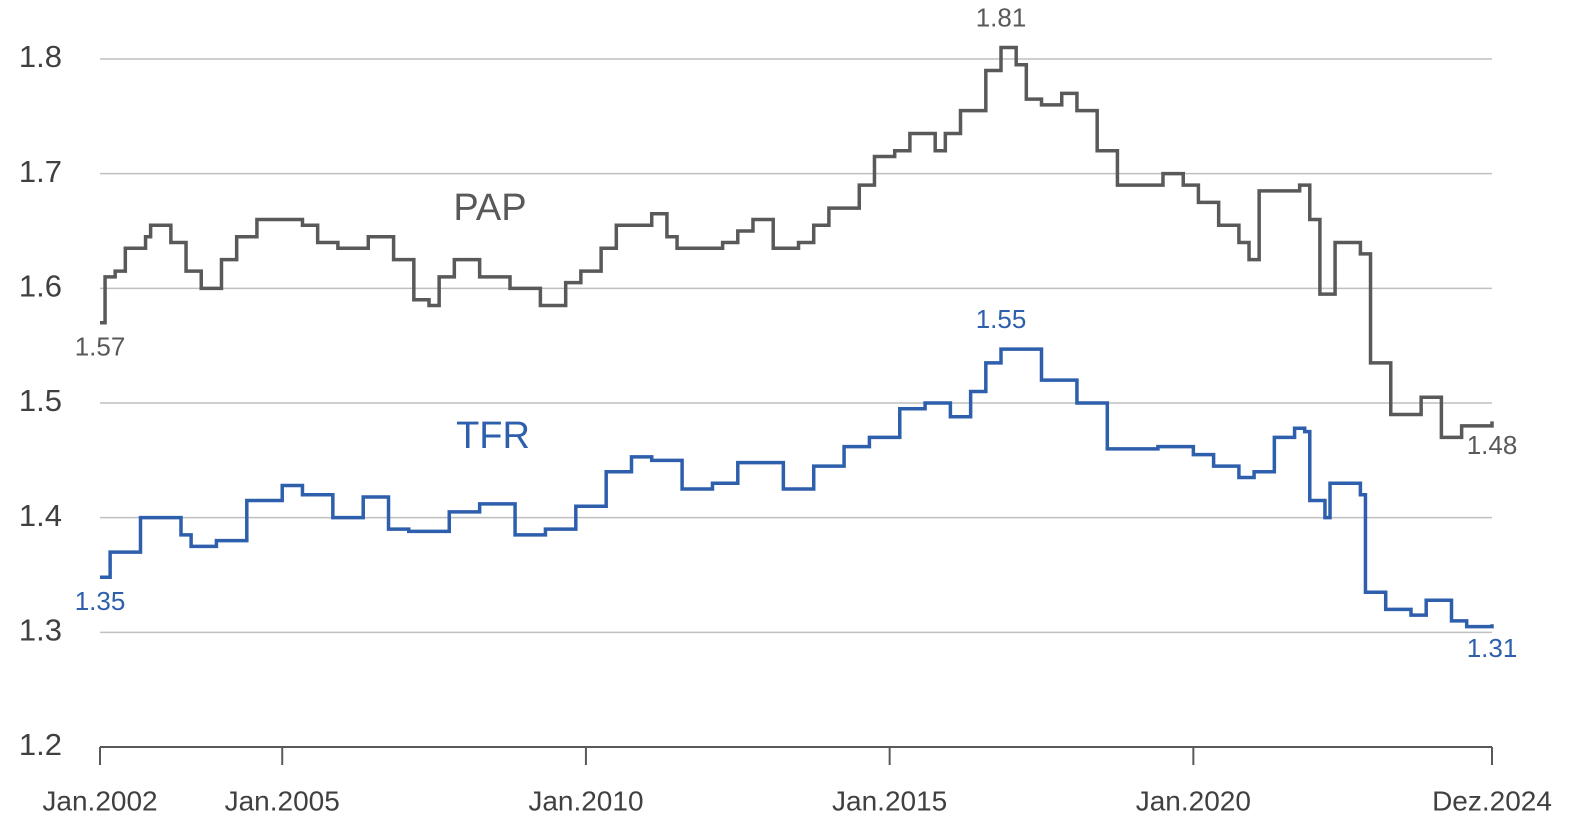  Describe the element at coordinates (40, 171) in the screenshot. I see `y-tick-label: 1.7` at that location.